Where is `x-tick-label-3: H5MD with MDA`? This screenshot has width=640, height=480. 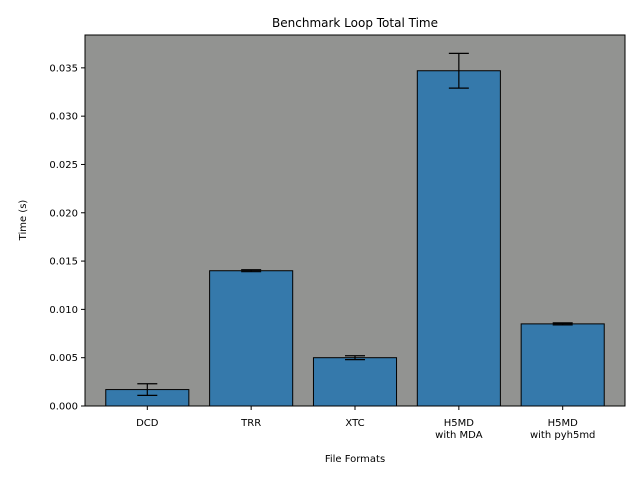 x-tick-label-3: H5MD with MDA is located at coordinates (459, 429).